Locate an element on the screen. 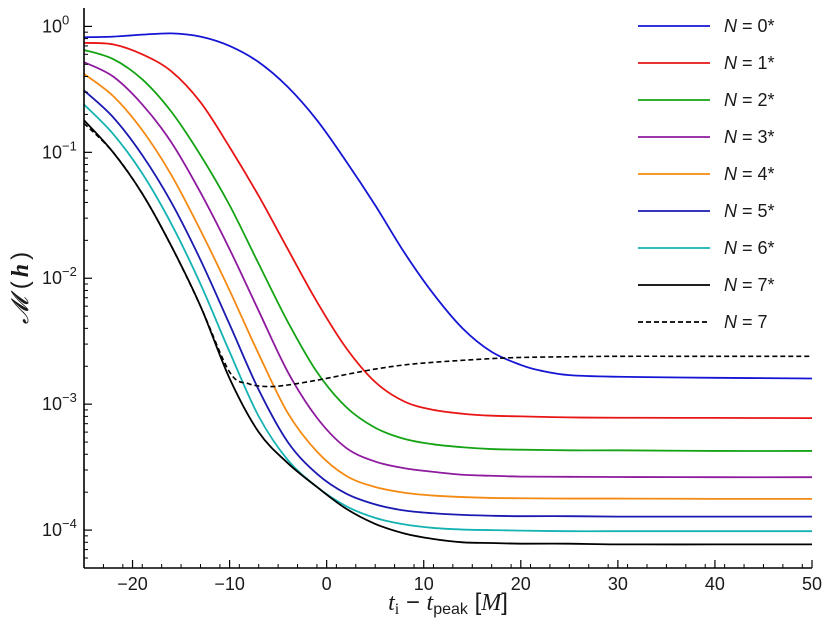  x-tick-label: 40 is located at coordinates (715, 584).